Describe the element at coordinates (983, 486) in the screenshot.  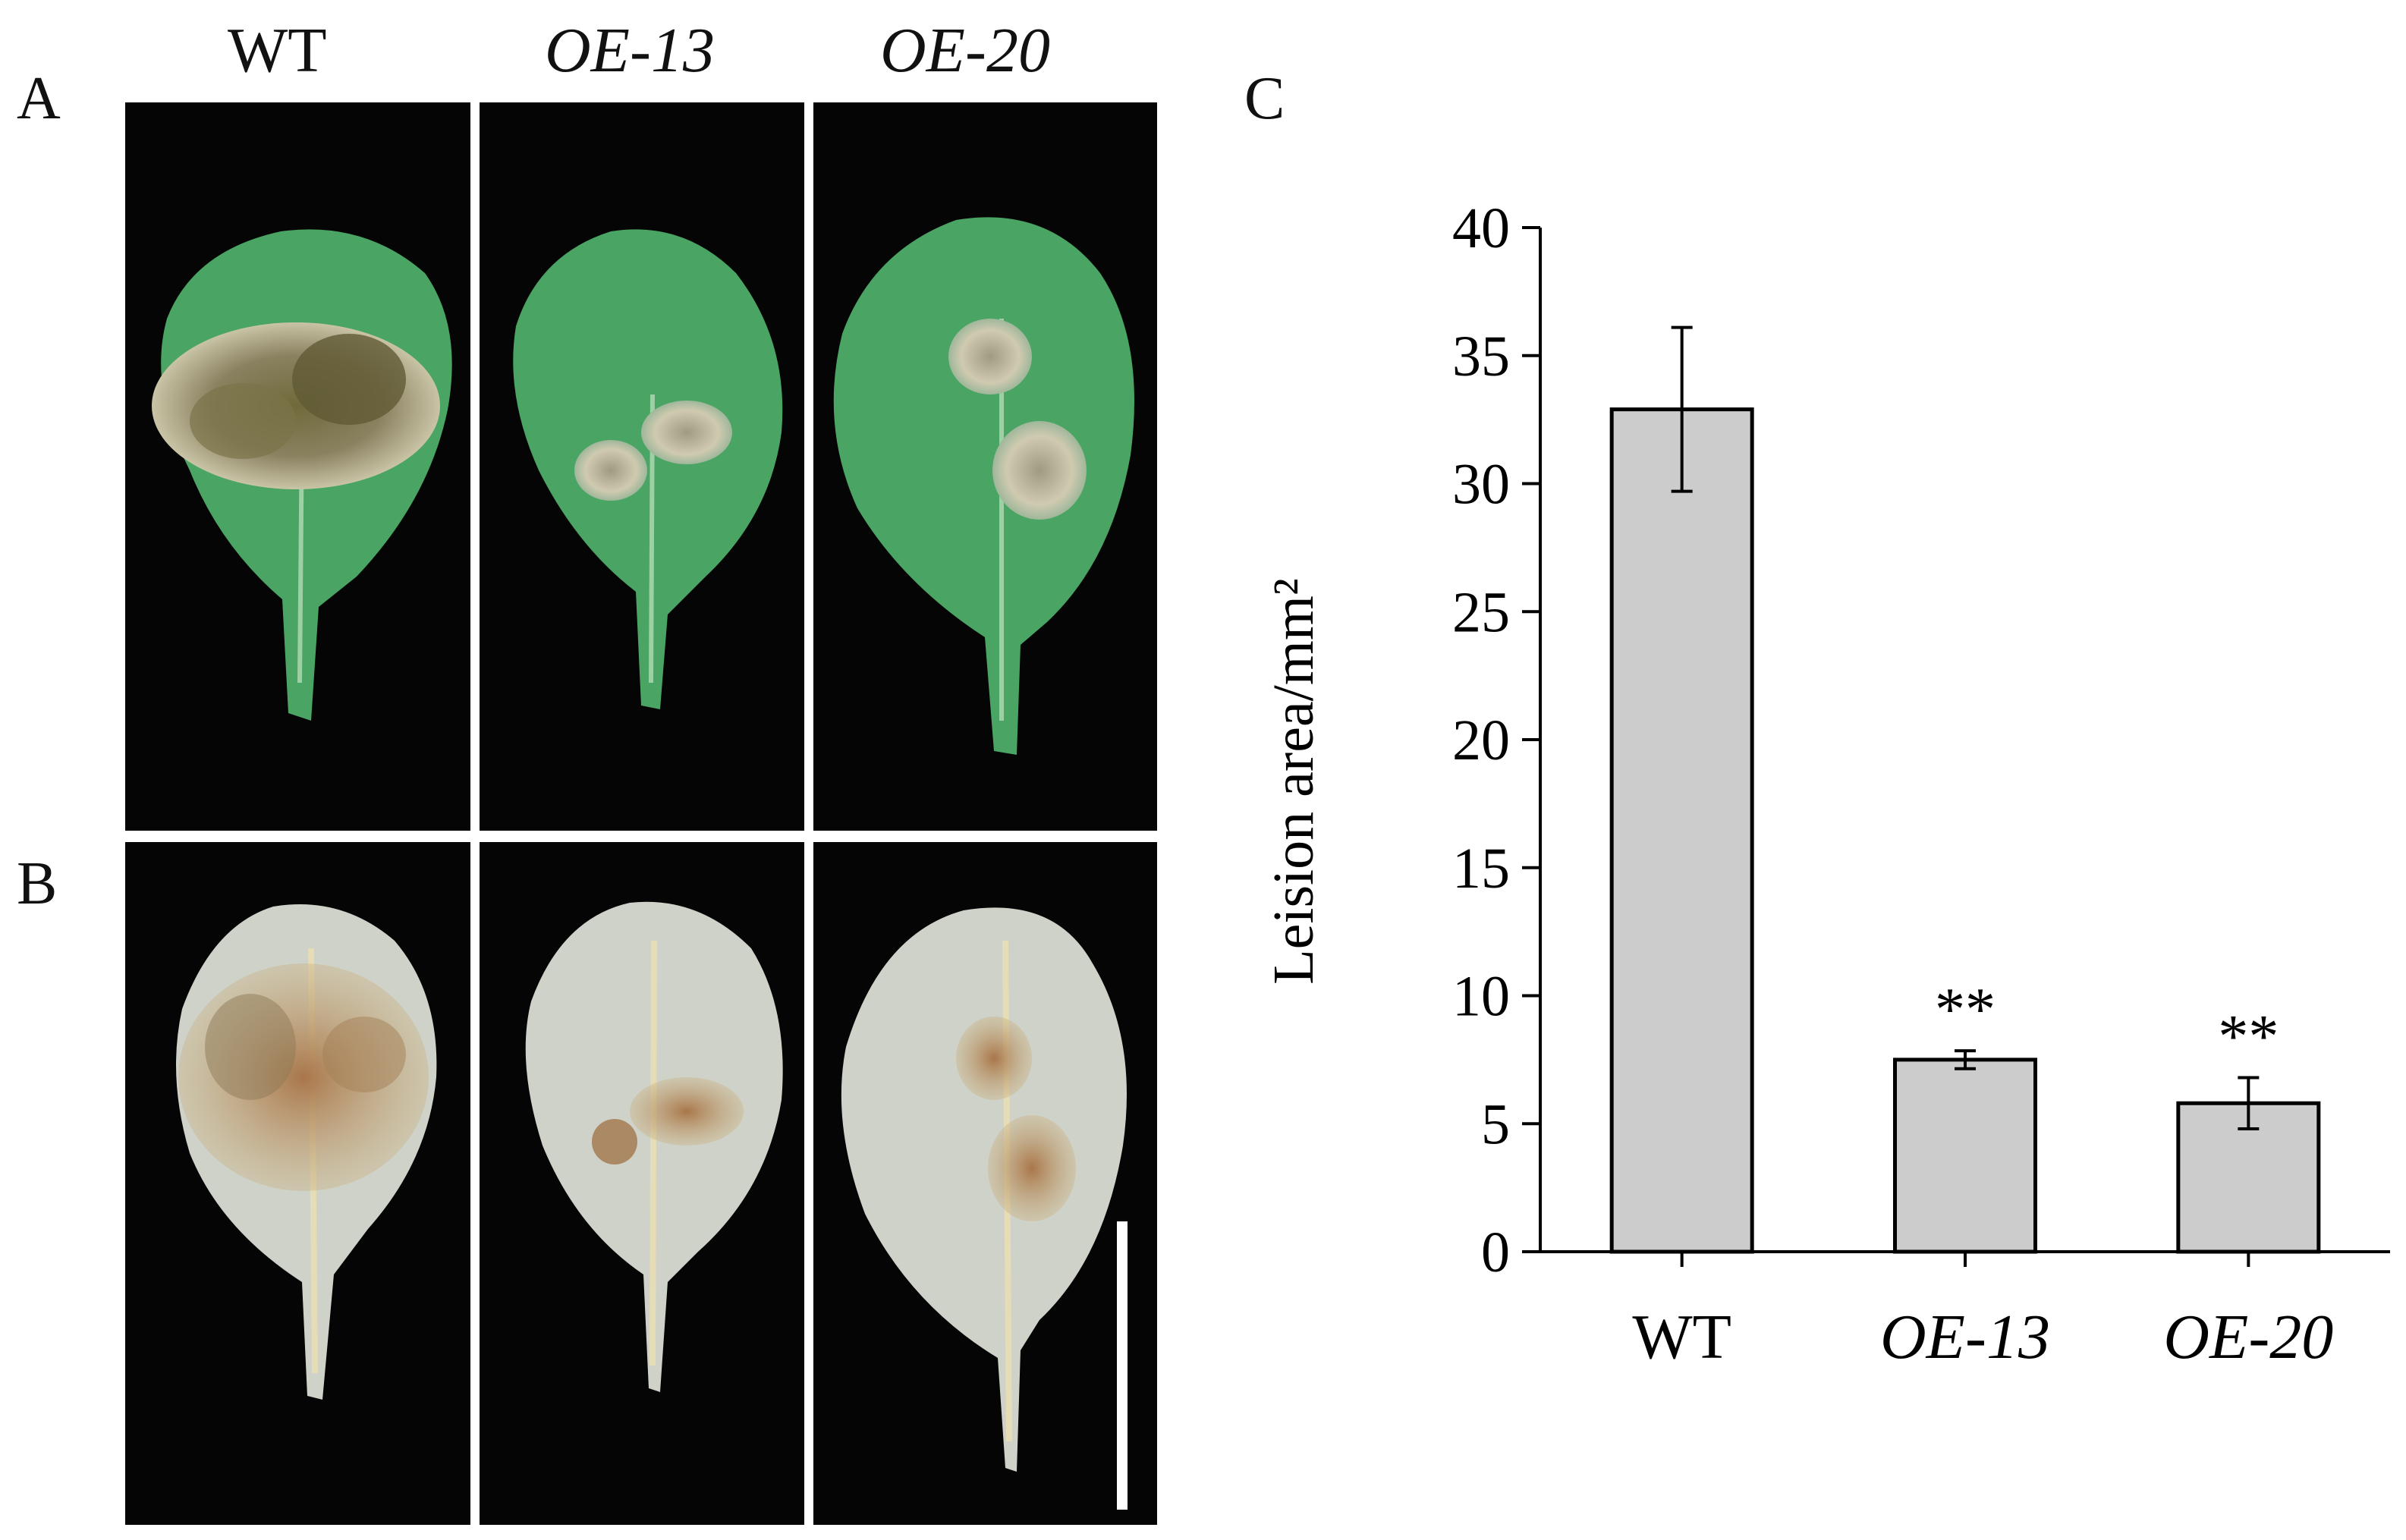
I see `leaf-a-oe20` at that location.